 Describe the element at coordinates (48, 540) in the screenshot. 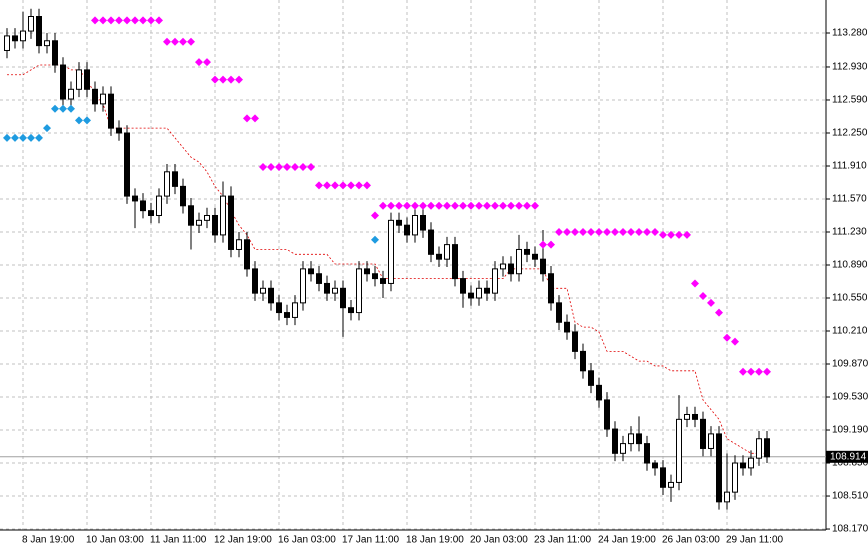

I see `x-tick-label: 8 Jan 19:00` at that location.